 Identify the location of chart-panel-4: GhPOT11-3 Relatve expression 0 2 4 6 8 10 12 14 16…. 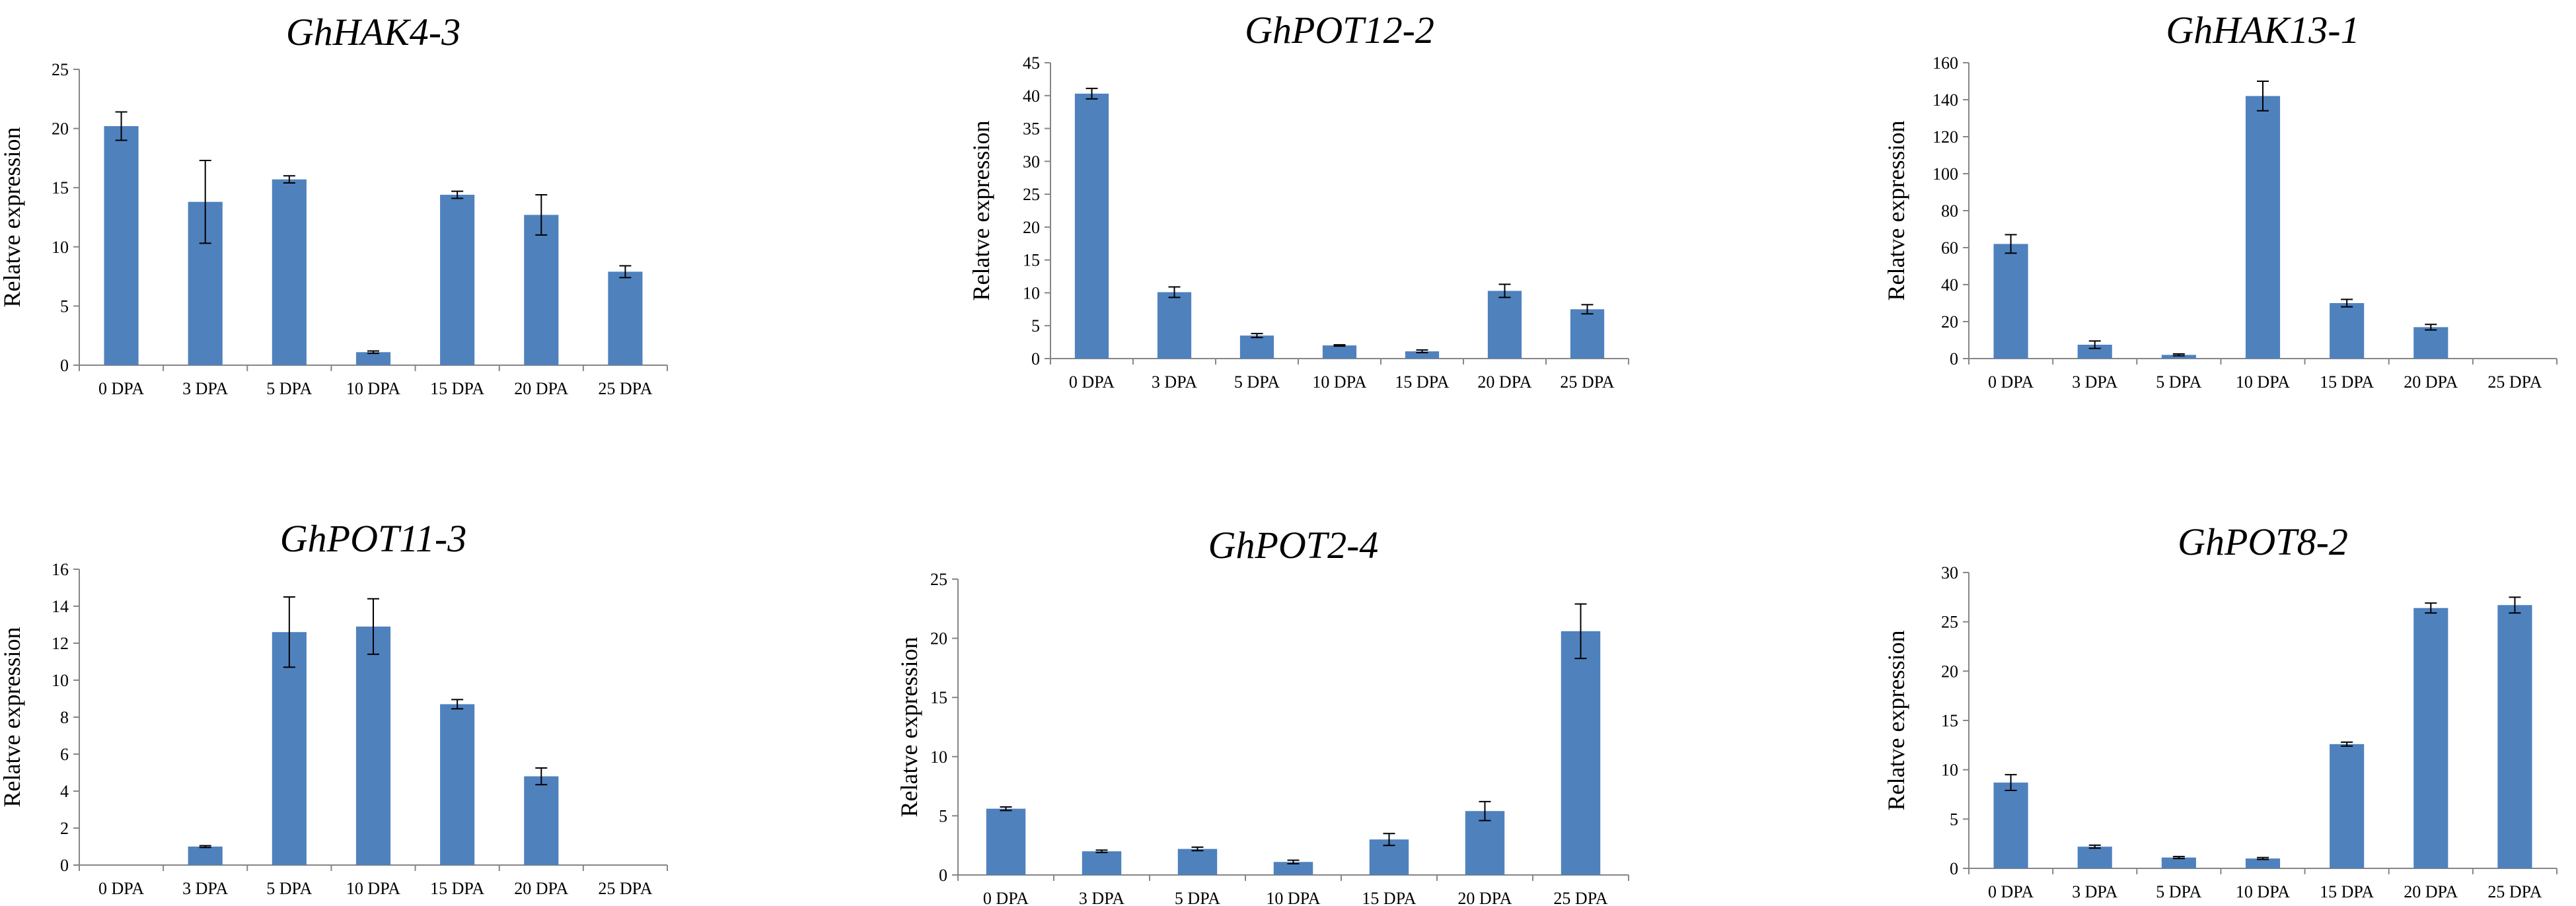
(334, 707).